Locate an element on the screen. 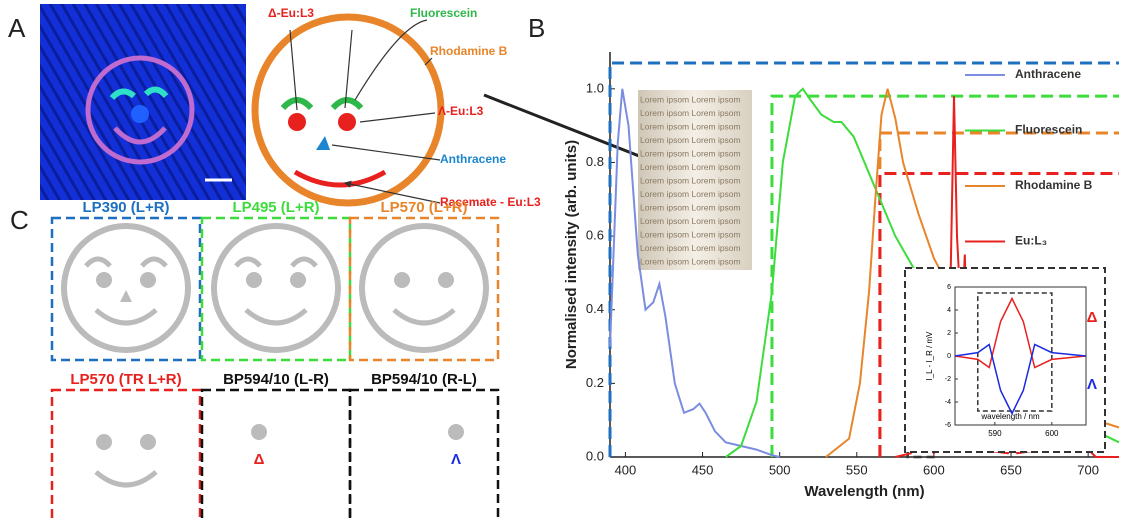 The height and width of the screenshot is (521, 1121). series-line is located at coordinates (694, 273).